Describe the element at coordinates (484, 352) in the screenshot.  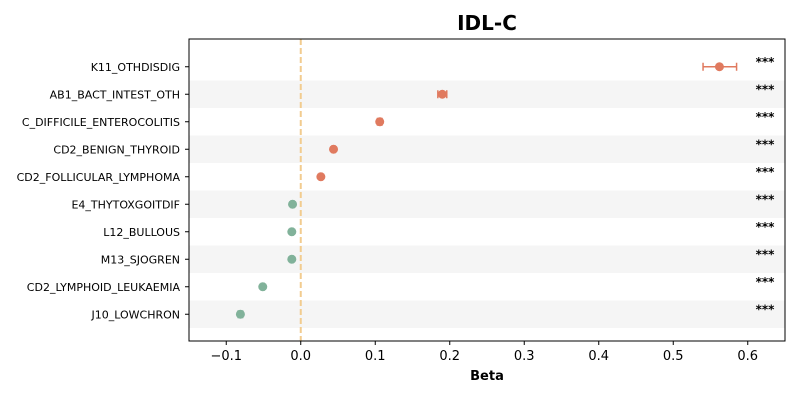
I see `x-axis-ticks: −0.1 0.0 0.1 0.2 0.3 0.4 0.5 0.6` at that location.